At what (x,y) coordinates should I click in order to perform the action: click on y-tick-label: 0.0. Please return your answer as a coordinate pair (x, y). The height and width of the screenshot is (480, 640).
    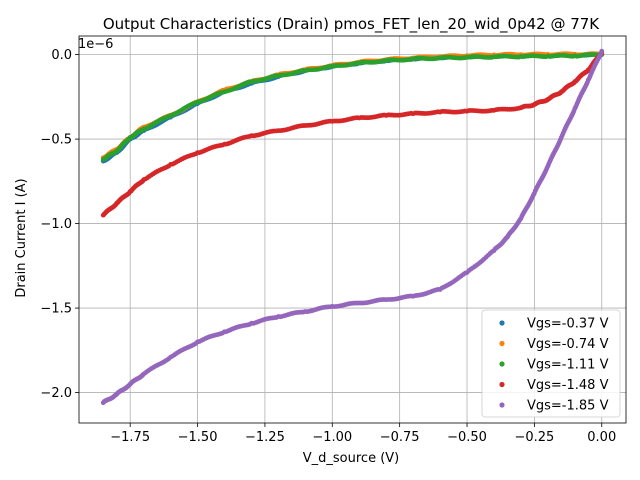
    Looking at the image, I should click on (61, 55).